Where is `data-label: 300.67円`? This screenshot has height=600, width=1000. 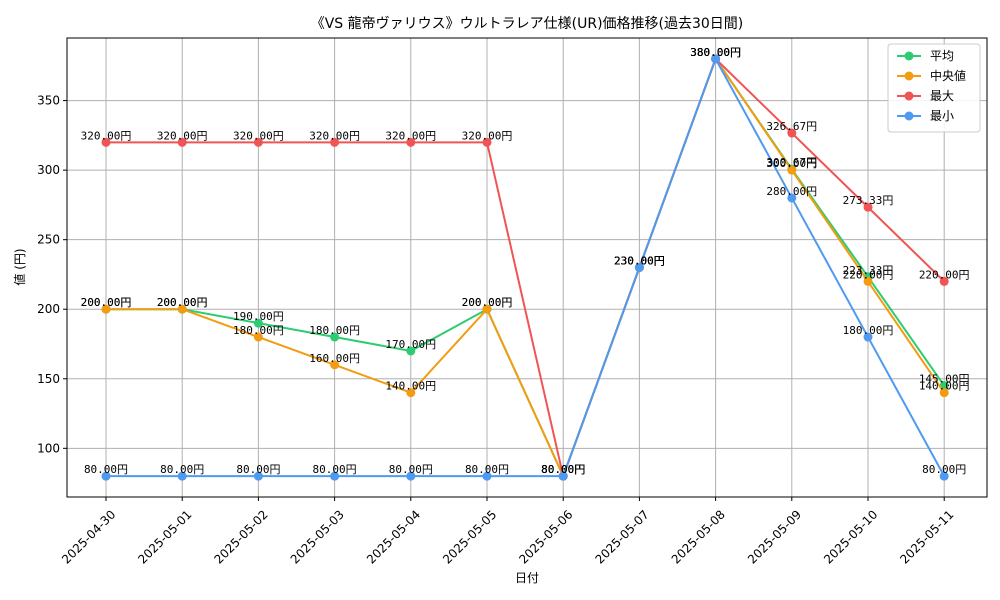 data-label: 300.67円 is located at coordinates (791, 162).